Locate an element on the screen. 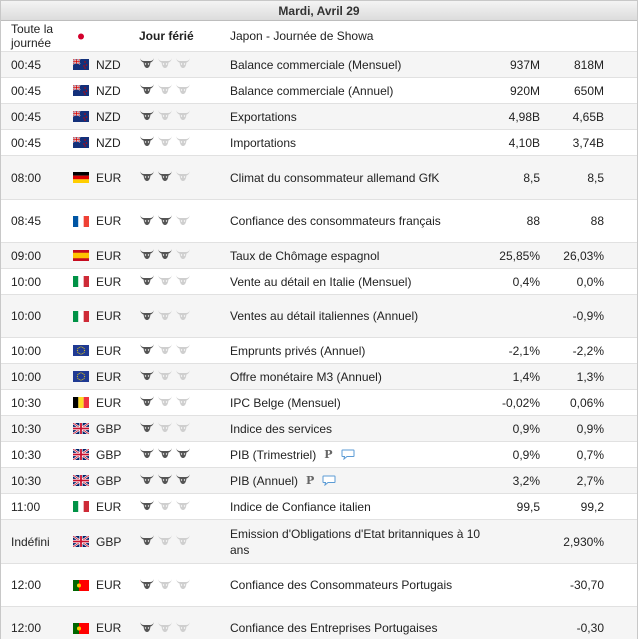  event-label: Balance commerciale (Mensuel) is located at coordinates (316, 64).